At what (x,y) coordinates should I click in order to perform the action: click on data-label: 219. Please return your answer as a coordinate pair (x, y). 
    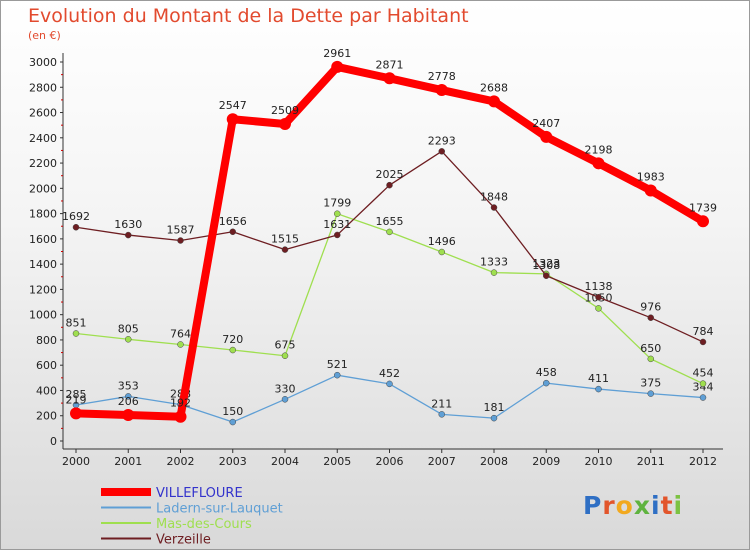
    Looking at the image, I should click on (76, 399).